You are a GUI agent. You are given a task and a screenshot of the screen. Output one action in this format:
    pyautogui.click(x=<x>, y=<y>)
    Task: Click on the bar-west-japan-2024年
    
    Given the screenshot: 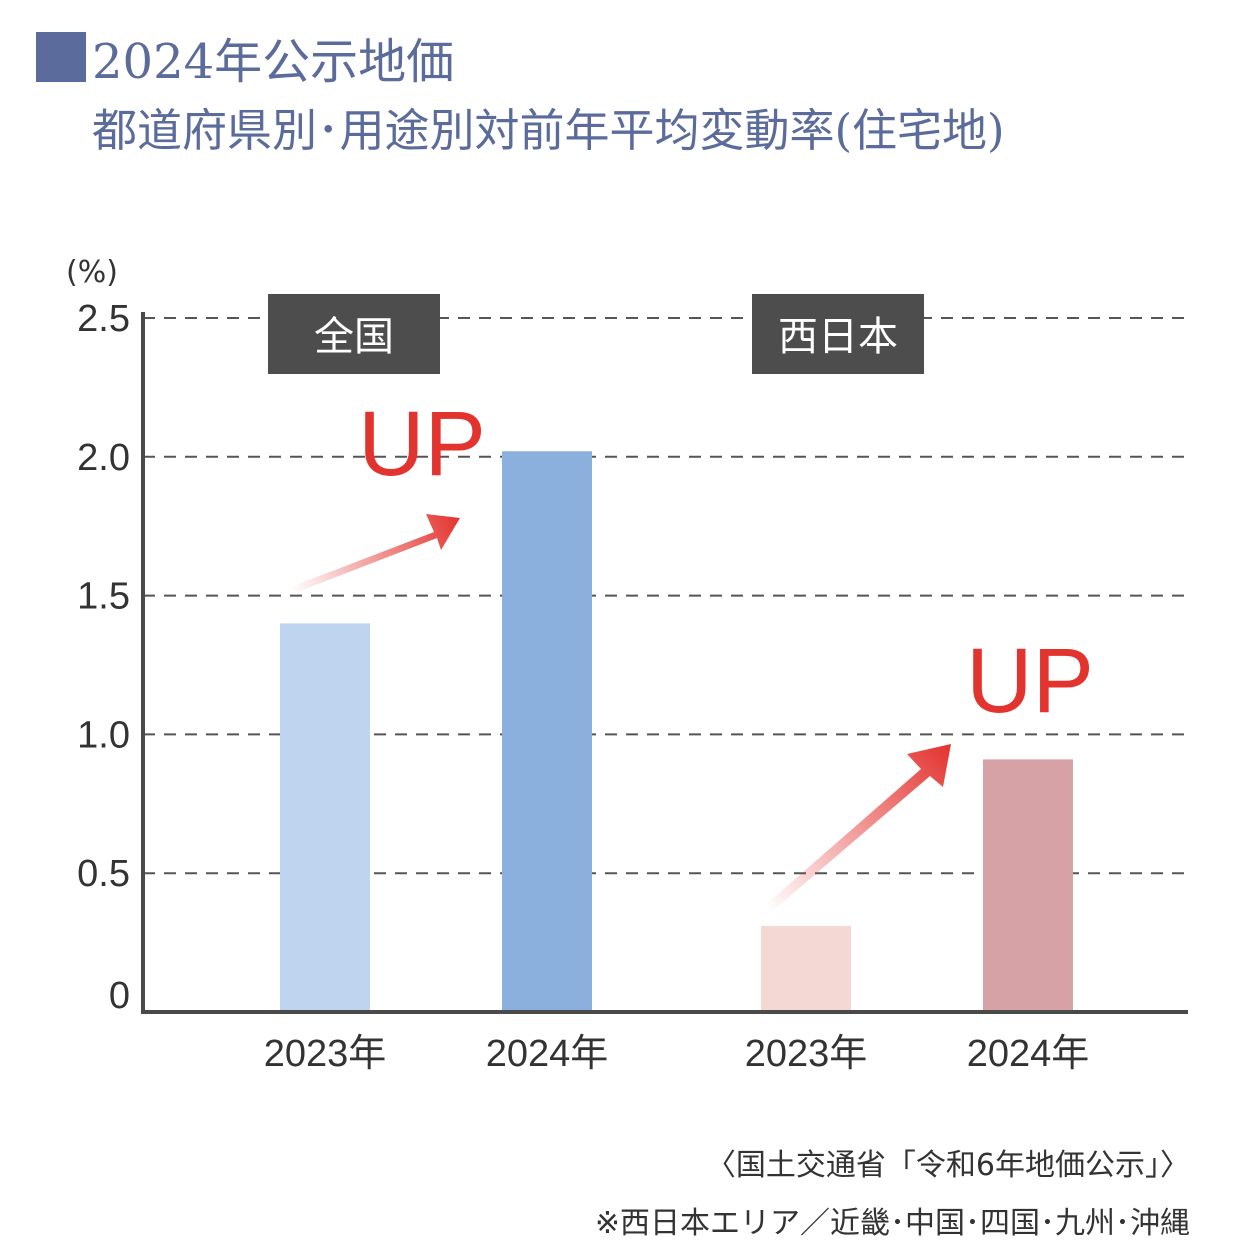 What is the action you would take?
    pyautogui.click(x=1028, y=885)
    